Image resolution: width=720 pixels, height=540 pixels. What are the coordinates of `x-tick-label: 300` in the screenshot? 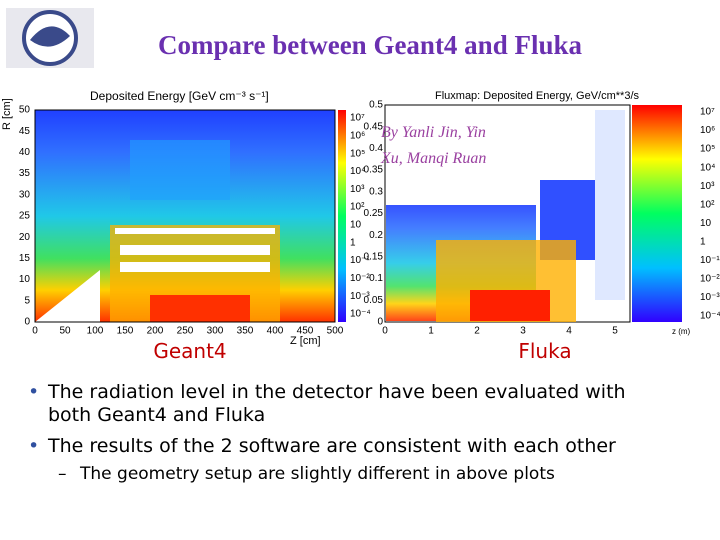 It's located at (215, 331).